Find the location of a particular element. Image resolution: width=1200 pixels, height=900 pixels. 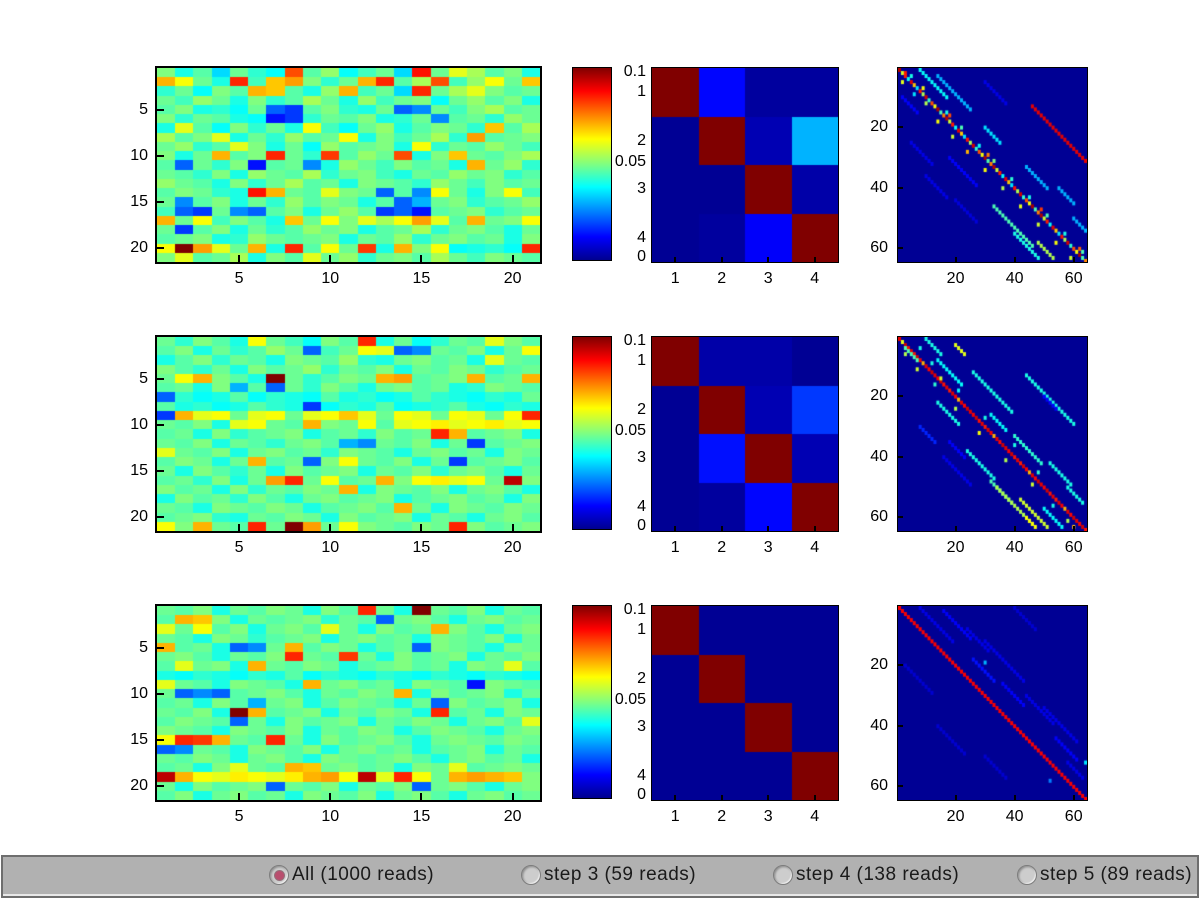

radio-option-step-5: step 5 (89 reads) is located at coordinates (1104, 875).